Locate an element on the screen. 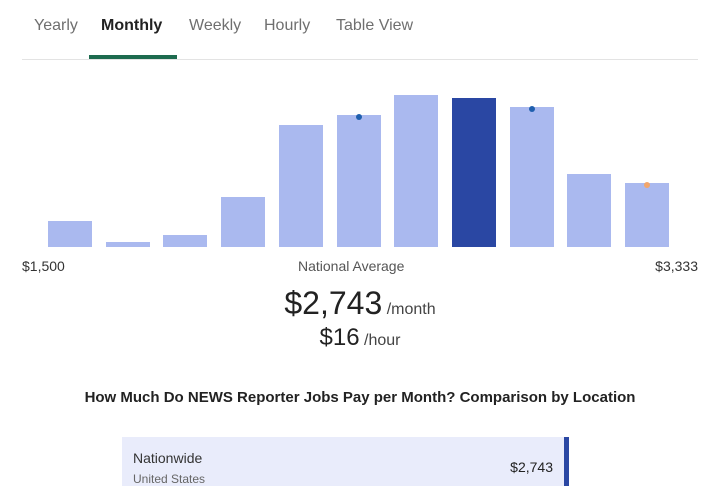  histogram-bar-highlight is located at coordinates (474, 172).